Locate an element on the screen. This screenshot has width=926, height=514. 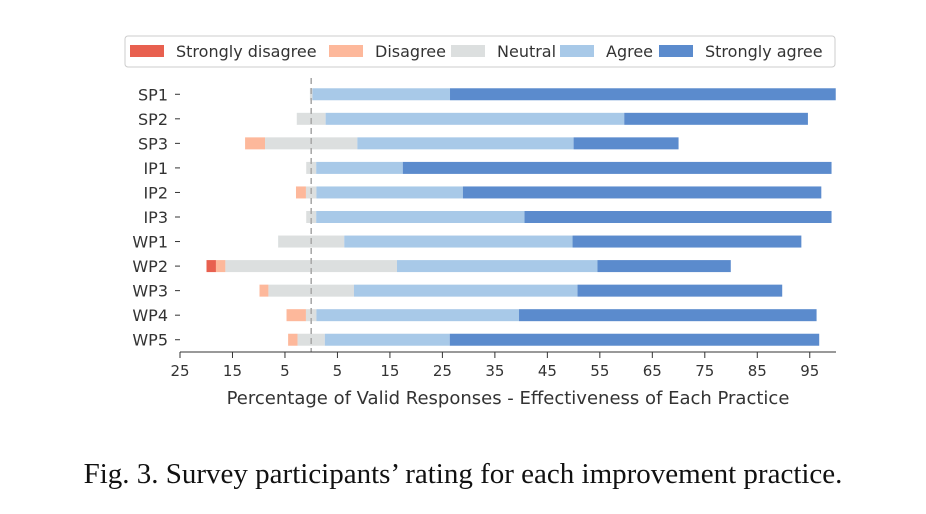
y-tick-label-sp1: SP1 is located at coordinates (153, 94).